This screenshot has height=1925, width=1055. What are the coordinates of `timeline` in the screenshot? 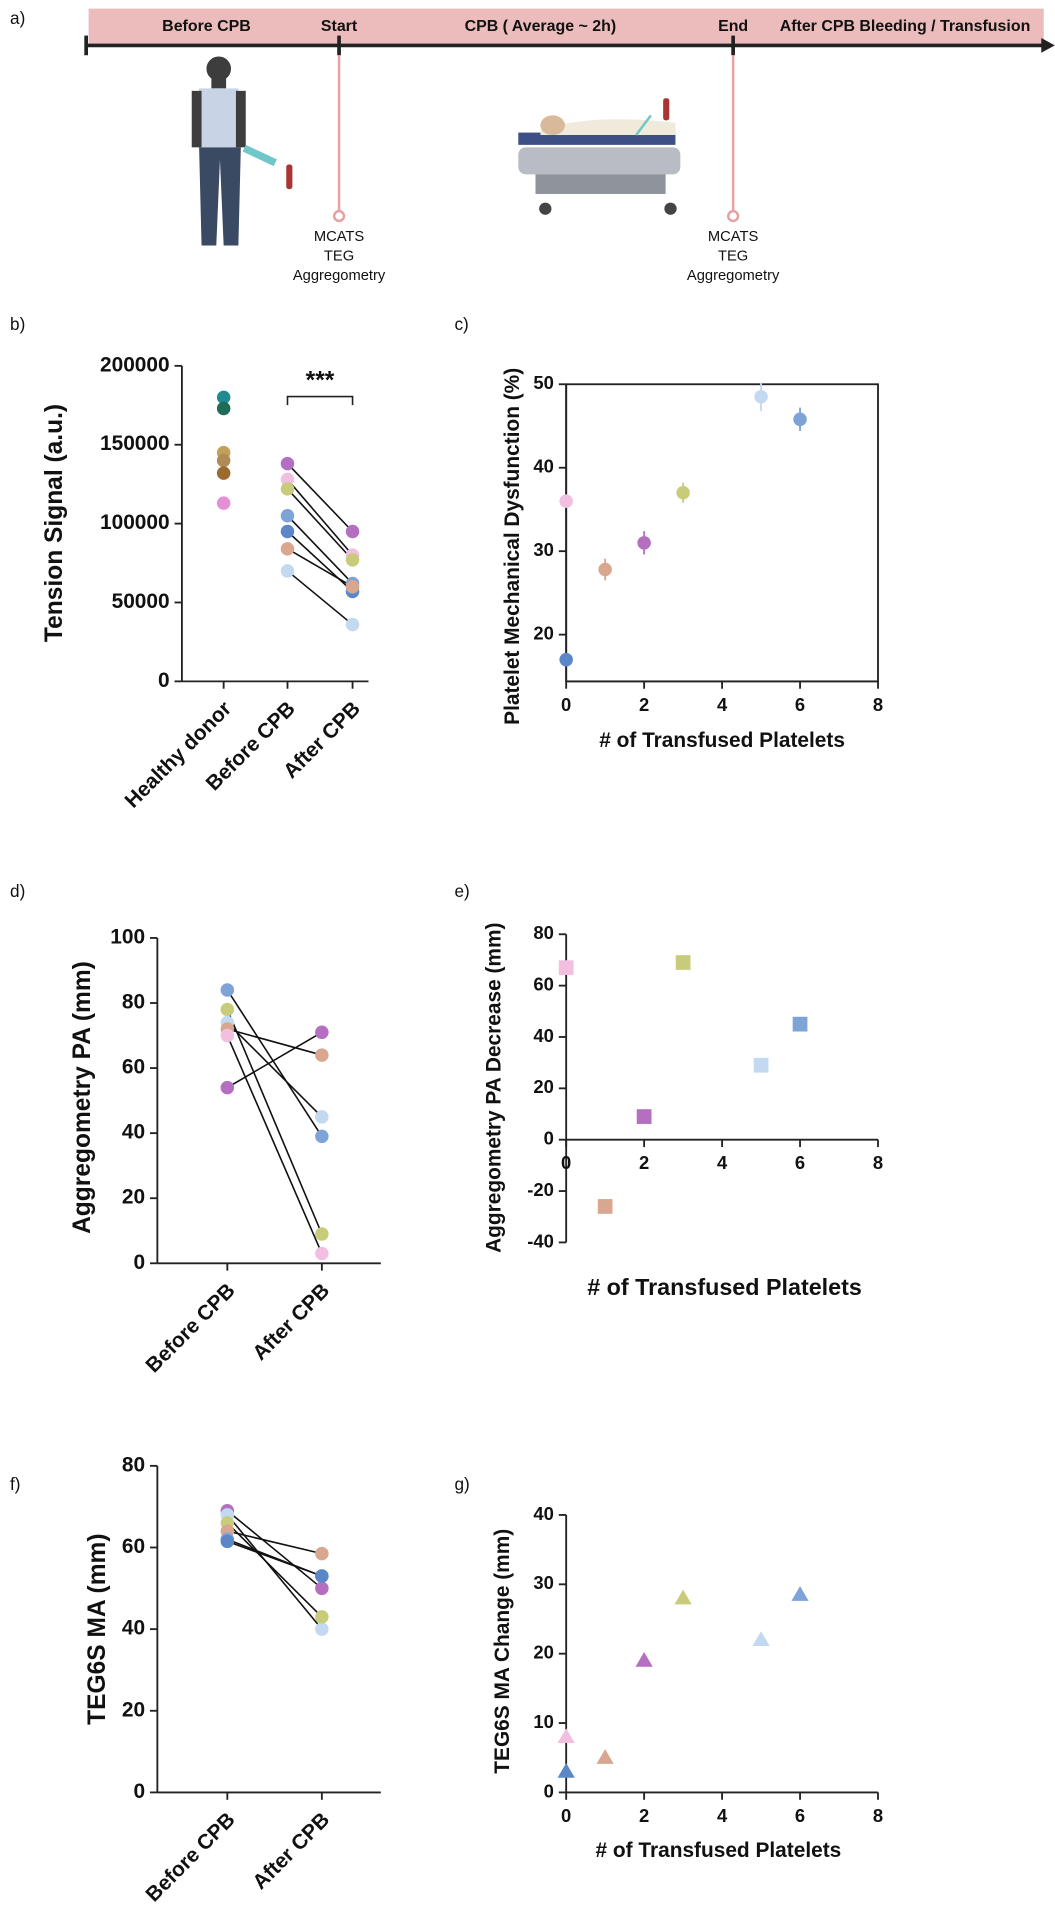 It's located at (569, 127).